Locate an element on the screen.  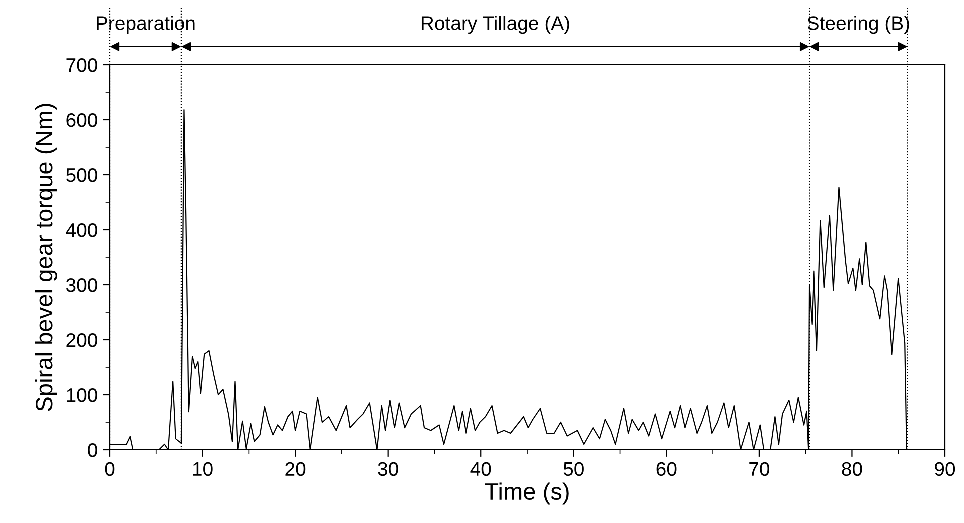
y-tick-label: 400 is located at coordinates (82, 230).